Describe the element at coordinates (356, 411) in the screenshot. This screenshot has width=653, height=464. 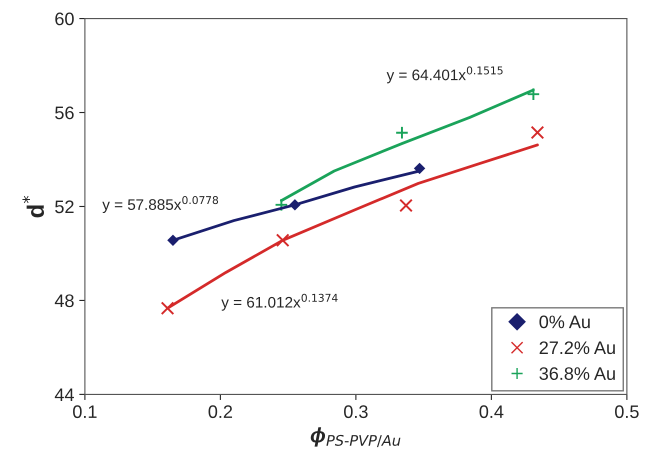
I see `x-tick-label: 0.3` at that location.